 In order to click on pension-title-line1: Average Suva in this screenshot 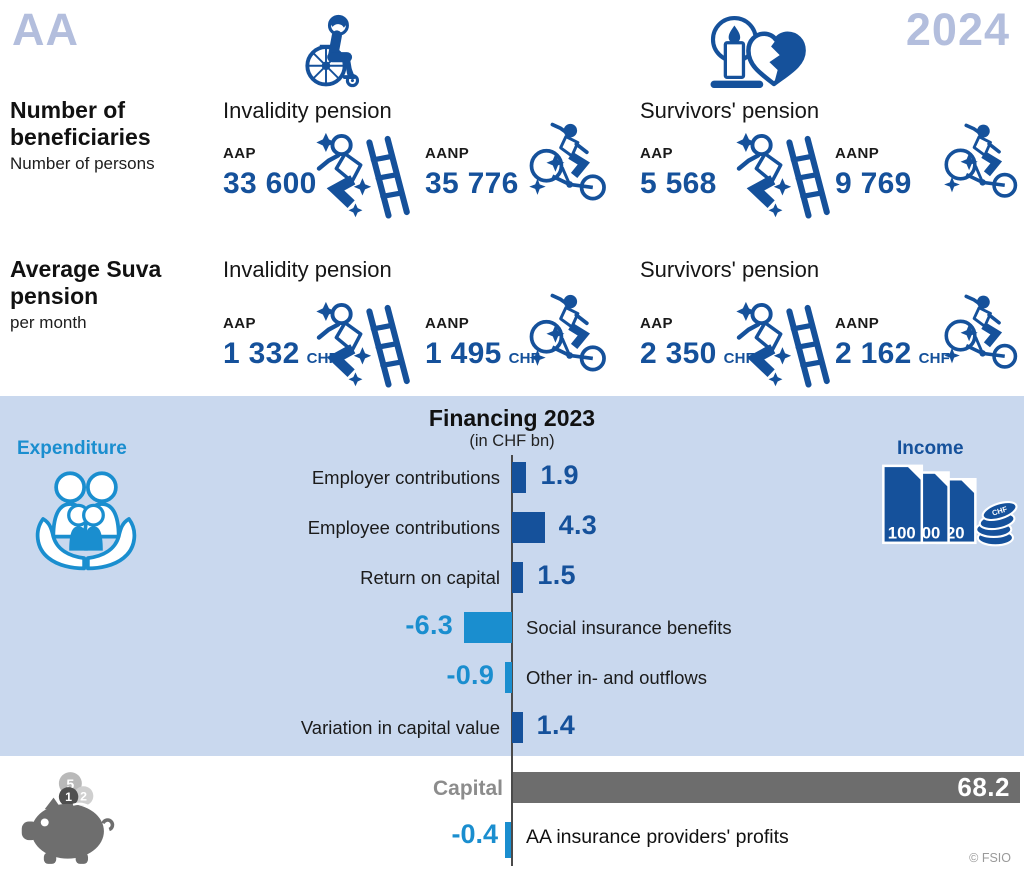, I will do `click(86, 269)`.